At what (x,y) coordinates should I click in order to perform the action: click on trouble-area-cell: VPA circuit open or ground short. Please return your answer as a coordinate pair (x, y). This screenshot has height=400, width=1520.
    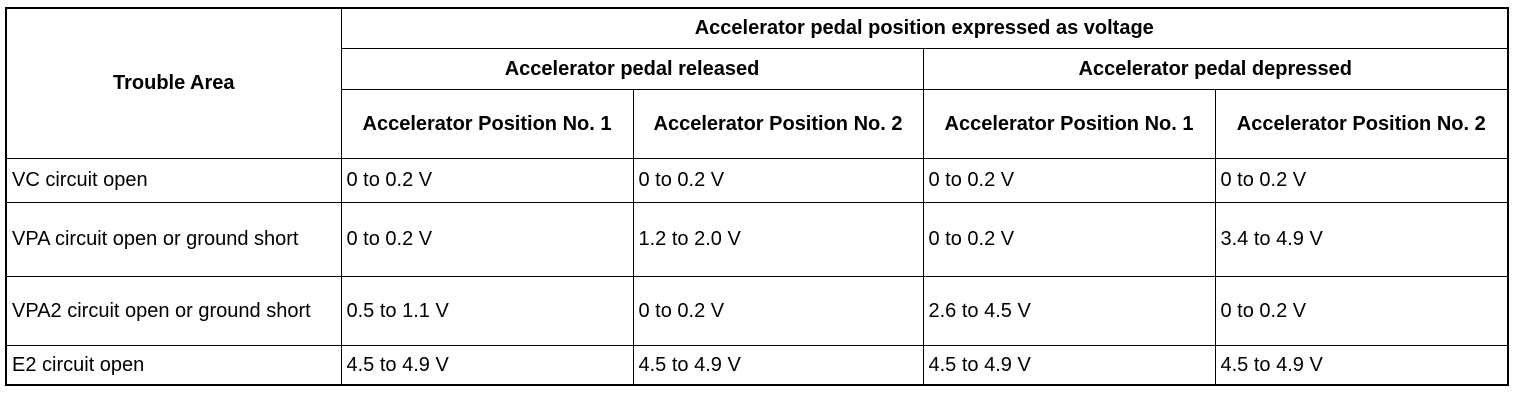
    Looking at the image, I should click on (173, 239).